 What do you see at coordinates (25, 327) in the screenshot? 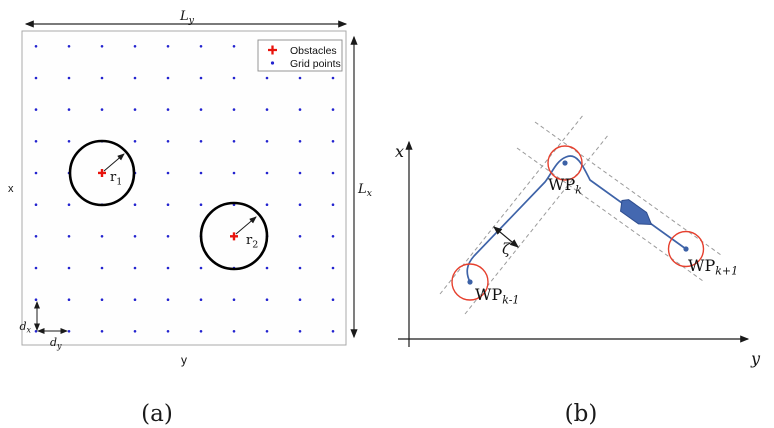
I see `dx-label: dx` at bounding box center [25, 327].